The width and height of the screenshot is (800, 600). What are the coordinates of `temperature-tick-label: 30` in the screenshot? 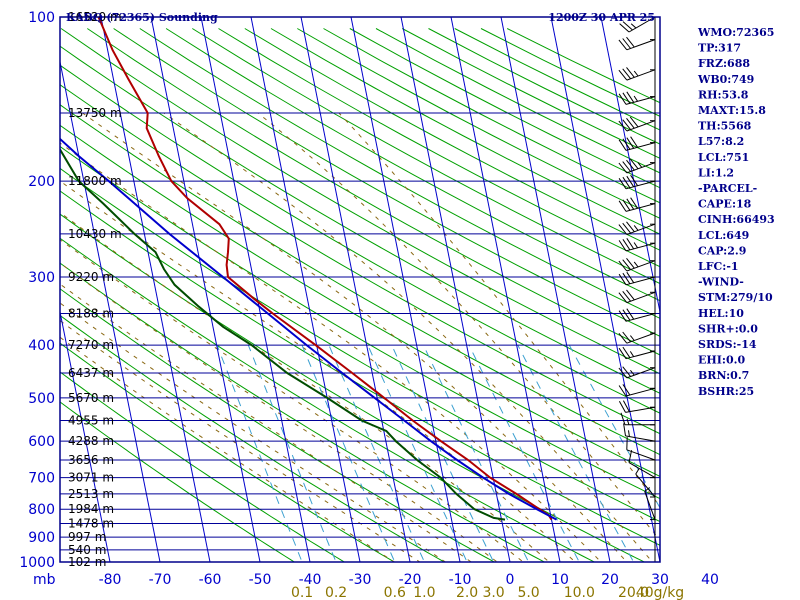 It's located at (660, 580).